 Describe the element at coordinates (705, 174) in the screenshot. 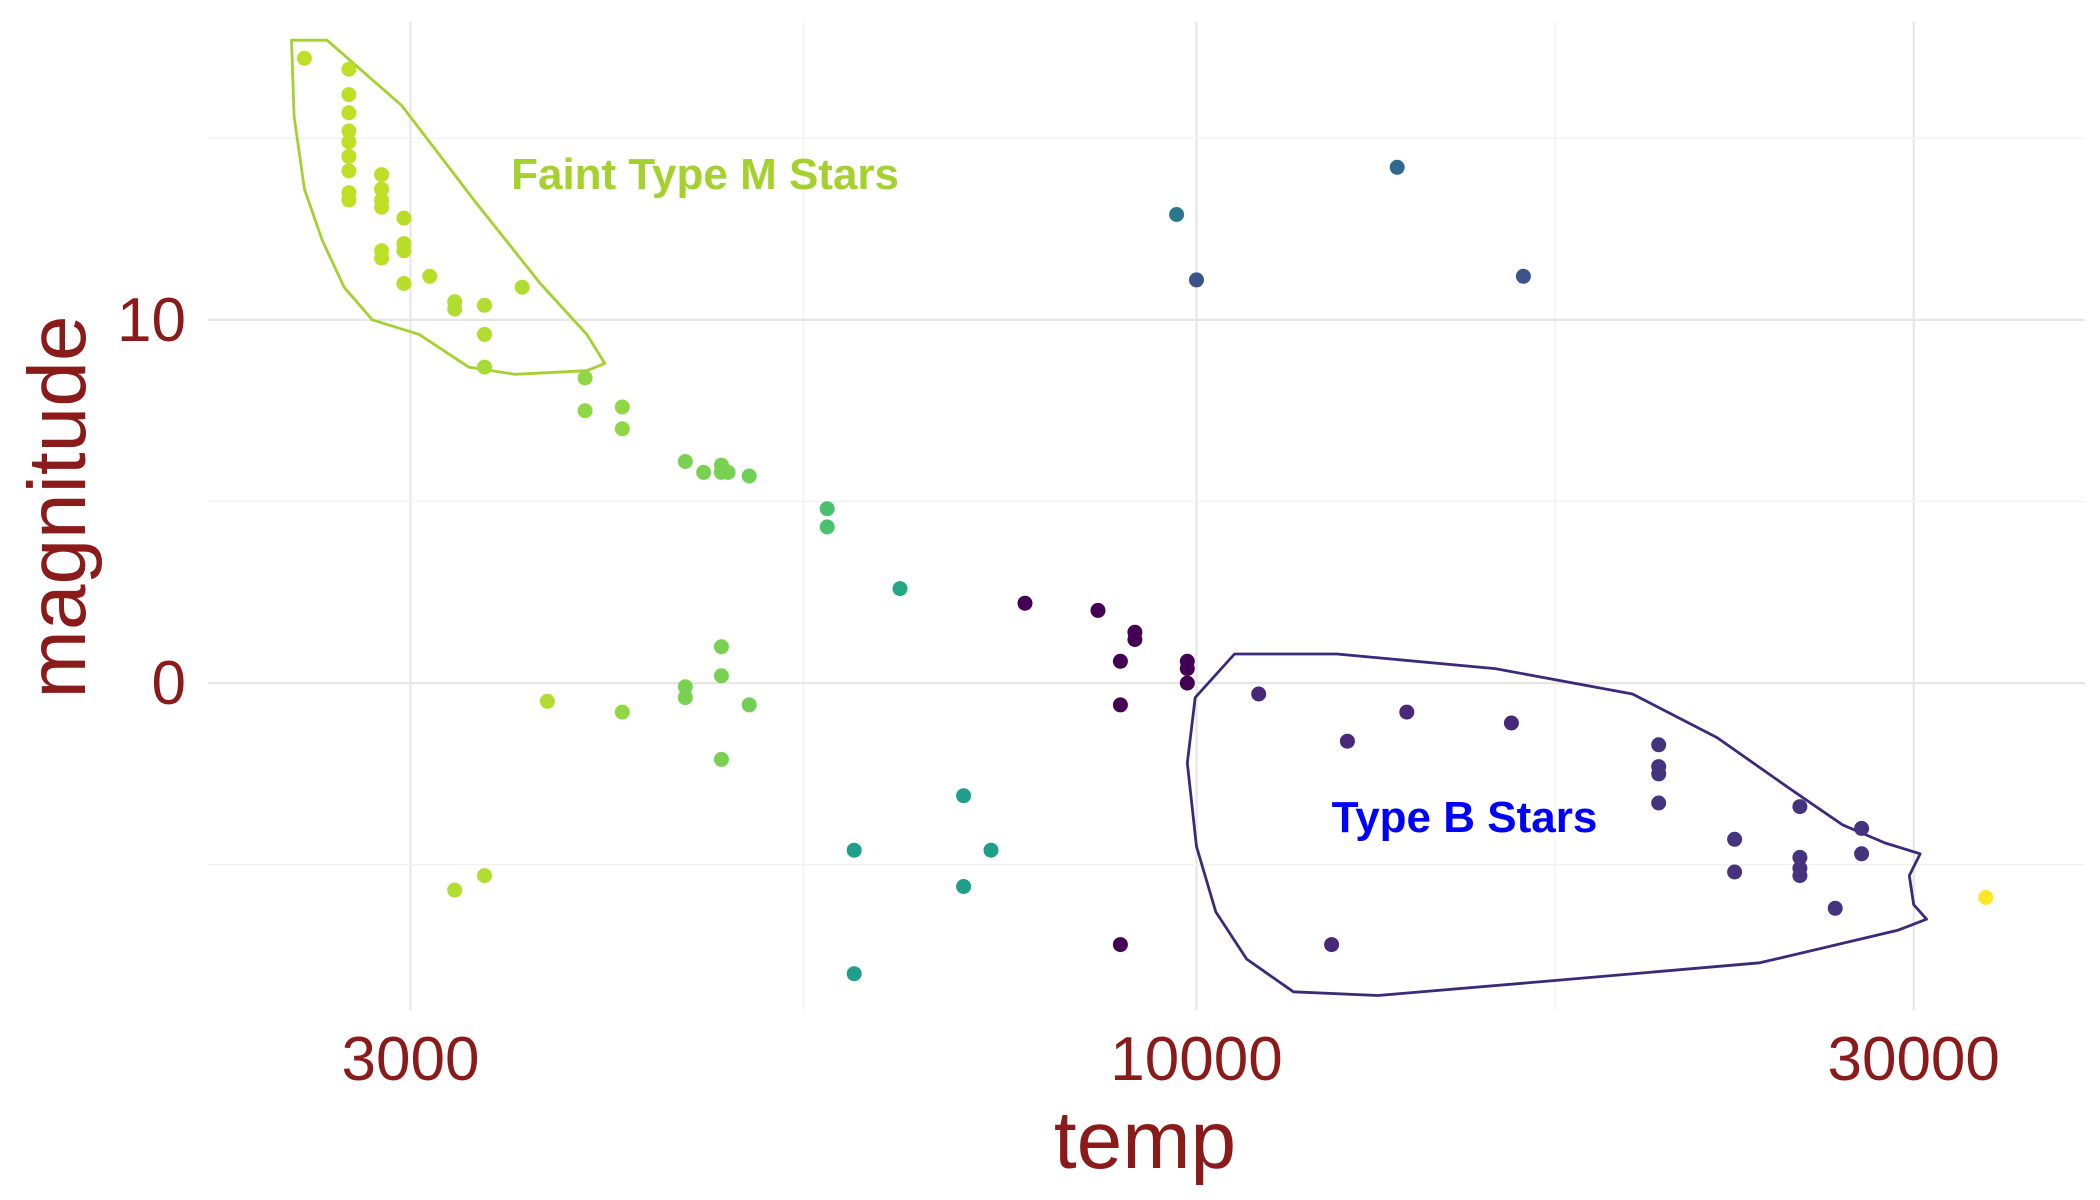

I see `annotation-label: Faint Type M Stars` at that location.